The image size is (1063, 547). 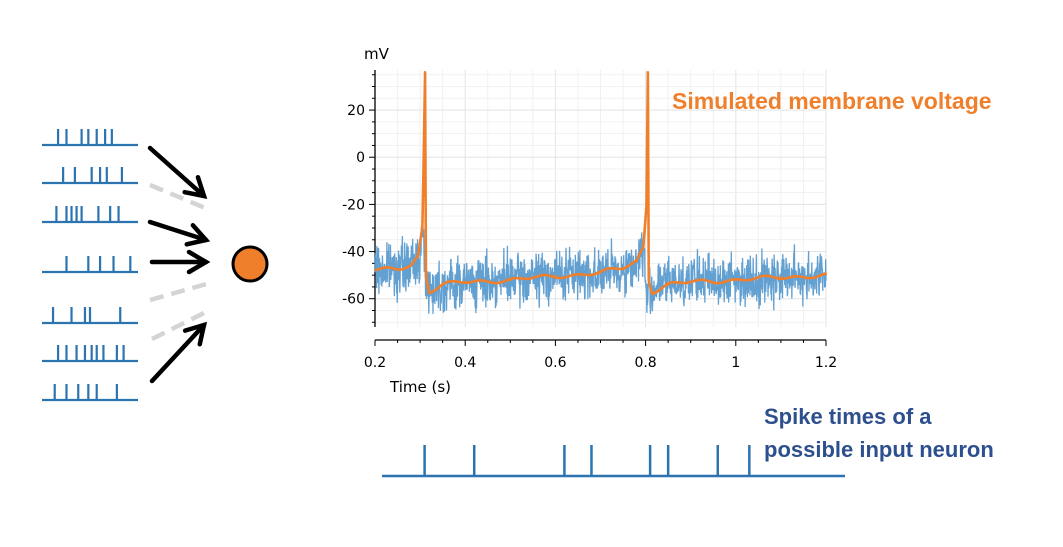 What do you see at coordinates (879, 433) in the screenshot?
I see `spike-title: Spike times of a possible input neuron` at bounding box center [879, 433].